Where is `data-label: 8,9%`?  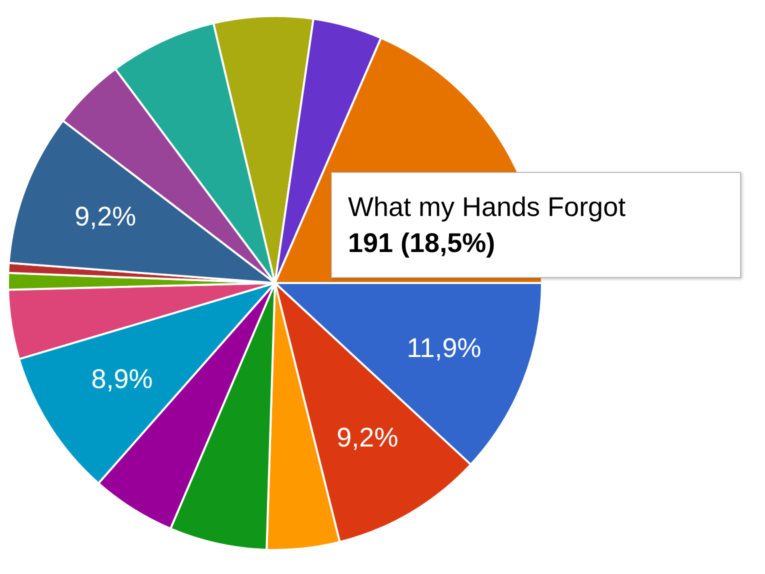 data-label: 8,9% is located at coordinates (122, 379).